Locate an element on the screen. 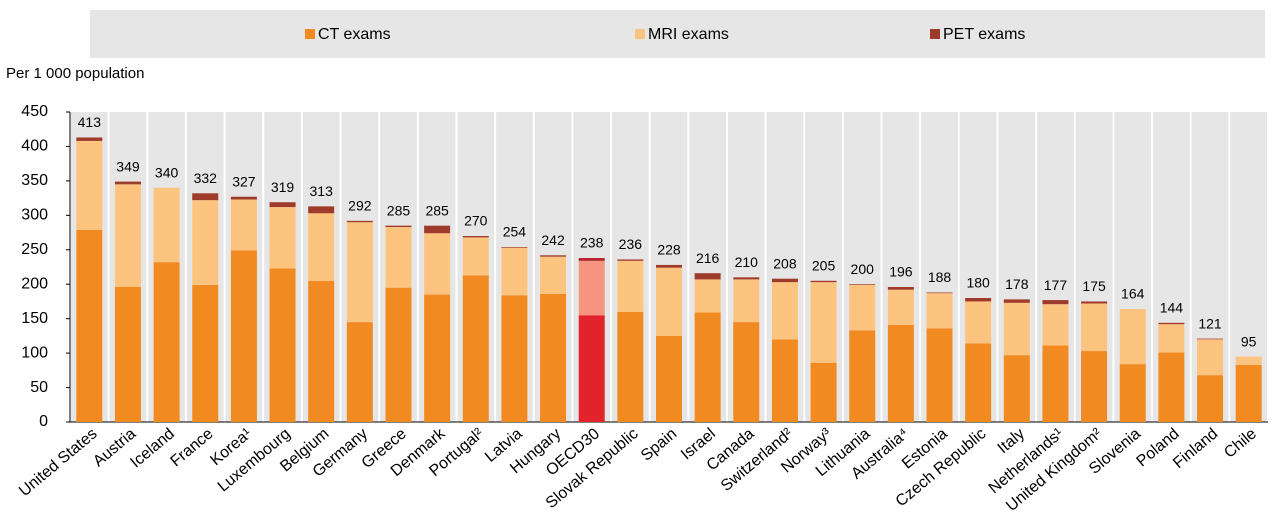 The image size is (1272, 527). total-label: 177 is located at coordinates (1056, 285).